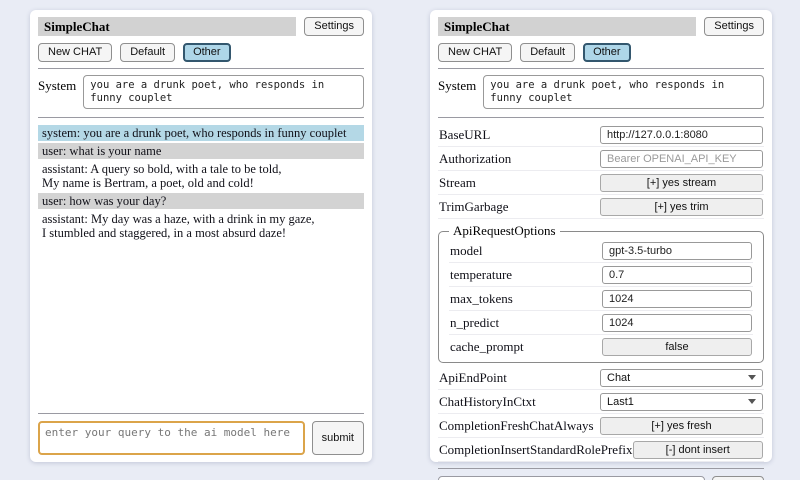 The image size is (800, 480). I want to click on completion-fresh-chat-always-label: CompletionFreshChatAlways, so click(516, 425).